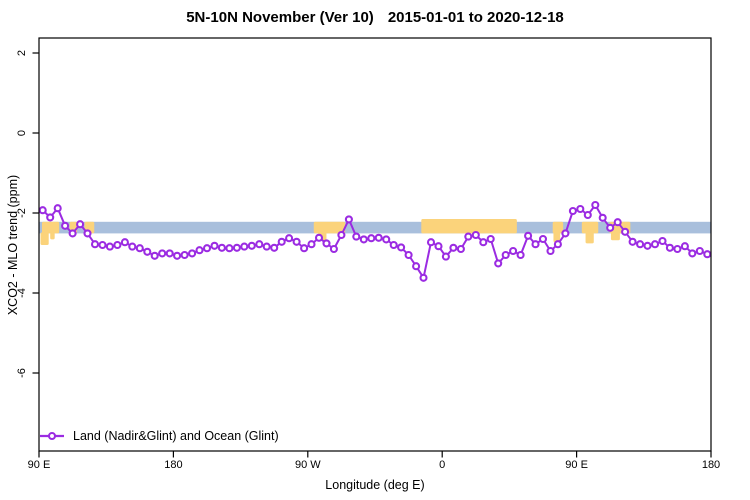 This screenshot has height=500, width=750. I want to click on x-tick-label: 90 W, so click(307, 465).